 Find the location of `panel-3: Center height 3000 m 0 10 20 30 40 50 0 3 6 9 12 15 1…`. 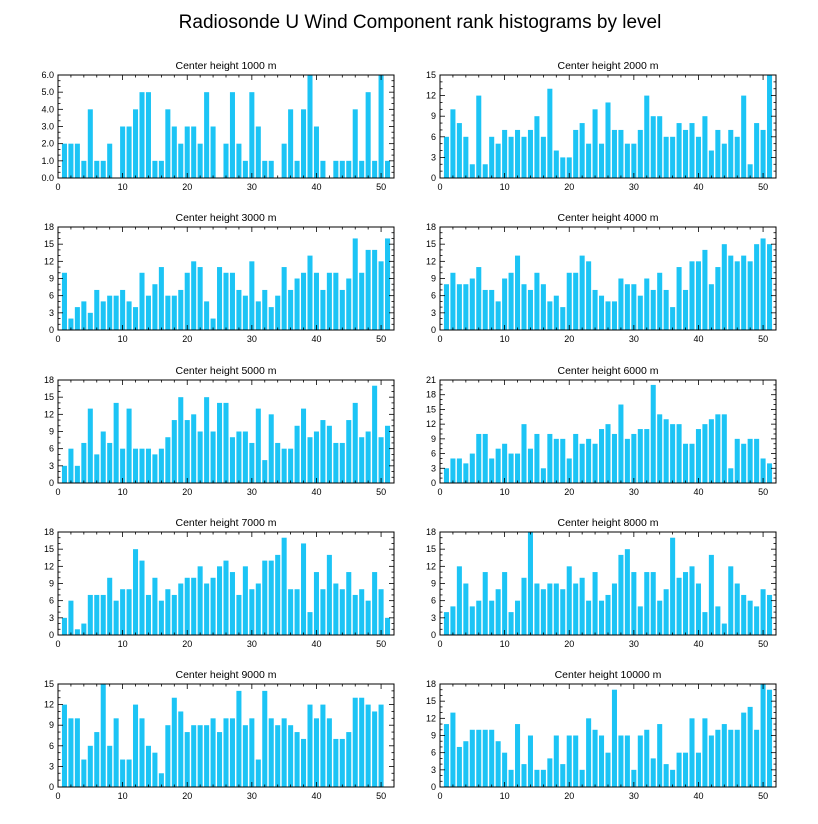

panel-3: Center height 3000 m 0 10 20 30 40 50 0 3 6 9 12 15 1… is located at coordinates (219, 278).